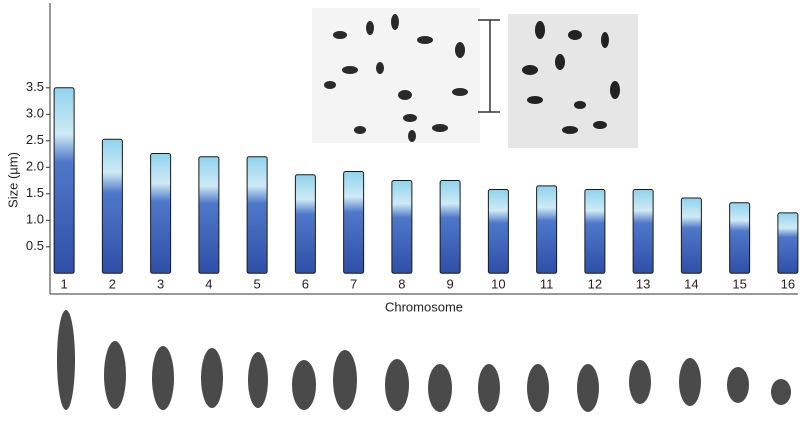  Describe the element at coordinates (739, 283) in the screenshot. I see `x-tick-label: 15` at that location.